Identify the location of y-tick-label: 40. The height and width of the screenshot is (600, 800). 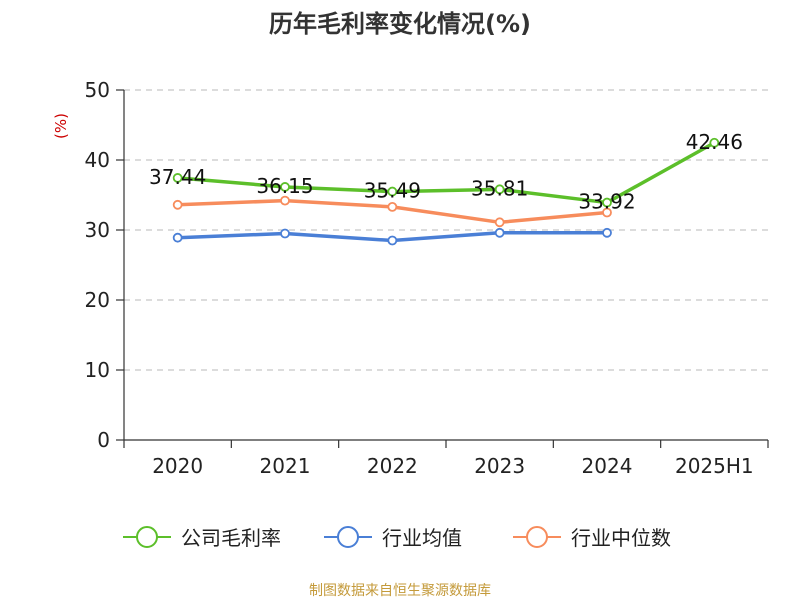
(97, 160).